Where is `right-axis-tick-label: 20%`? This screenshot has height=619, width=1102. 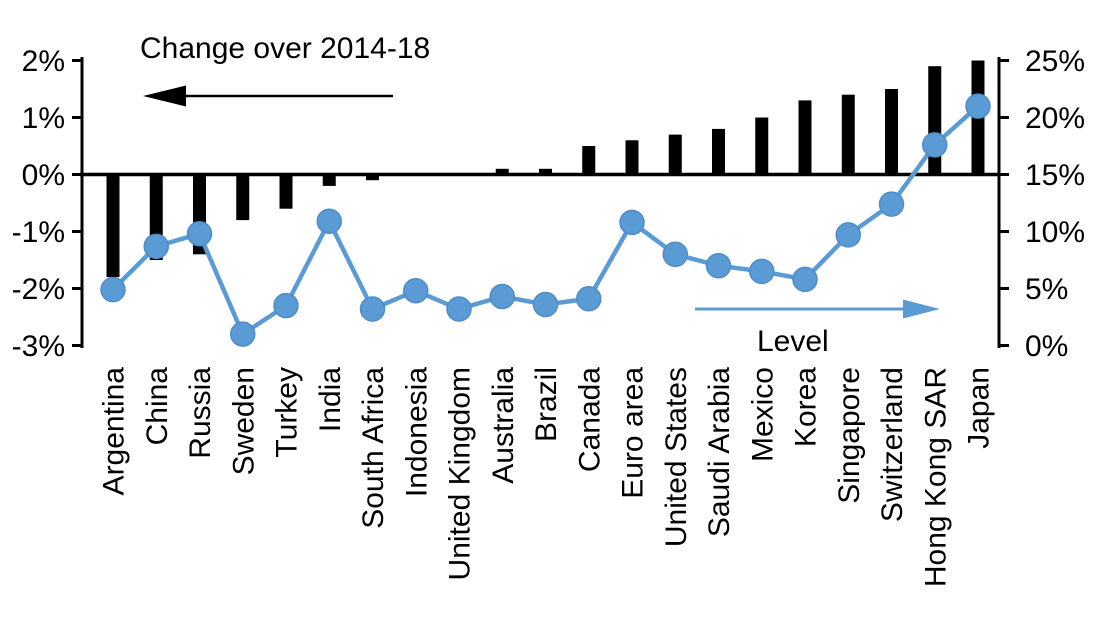 right-axis-tick-label: 20% is located at coordinates (1055, 118).